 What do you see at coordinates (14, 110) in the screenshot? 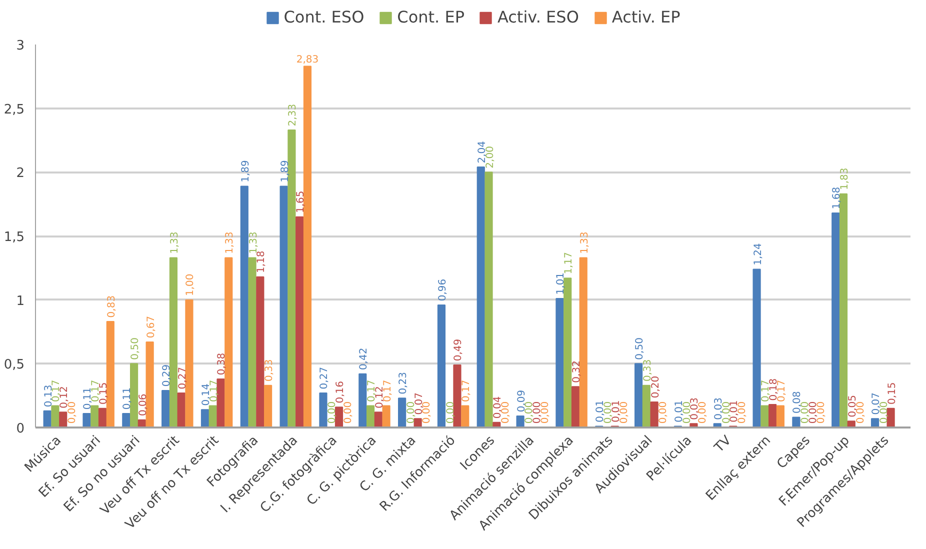
I see `y-tick-label: 2,5` at bounding box center [14, 110].